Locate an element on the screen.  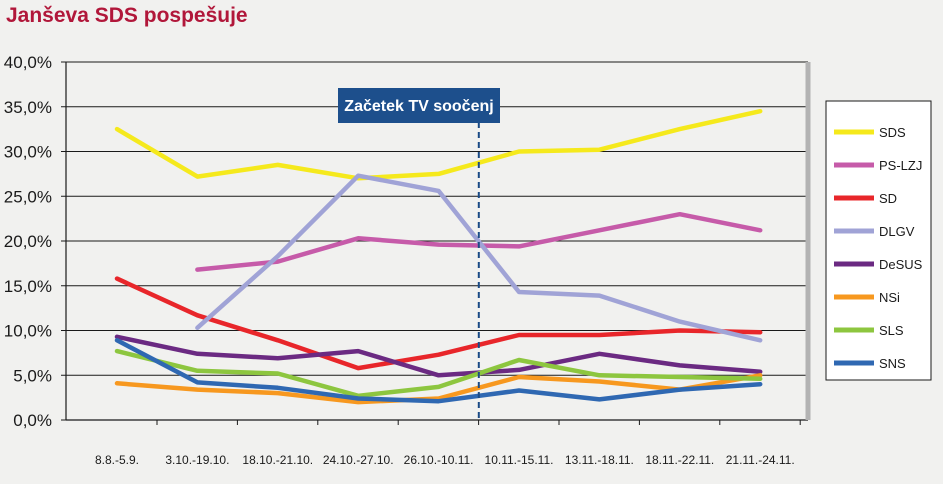
series-line-sls is located at coordinates (438, 373).